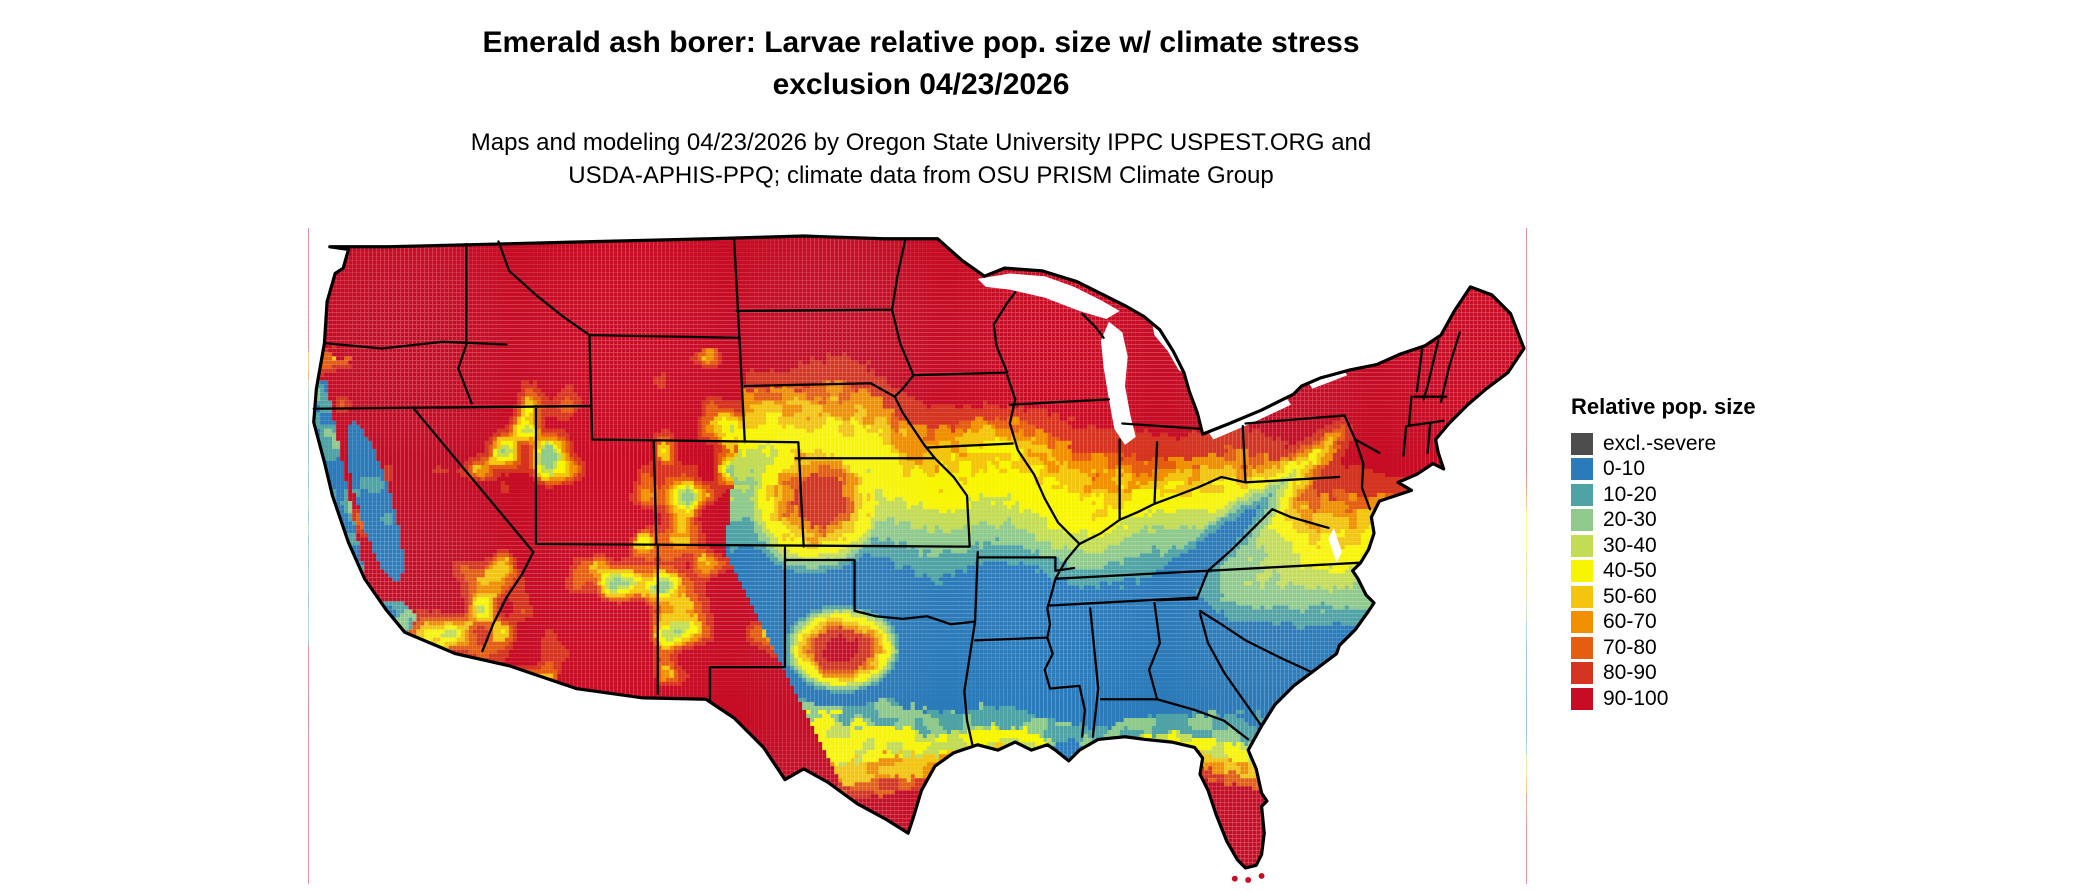 The height and width of the screenshot is (892, 2100). I want to click on legend-label: 40-50, so click(1630, 571).